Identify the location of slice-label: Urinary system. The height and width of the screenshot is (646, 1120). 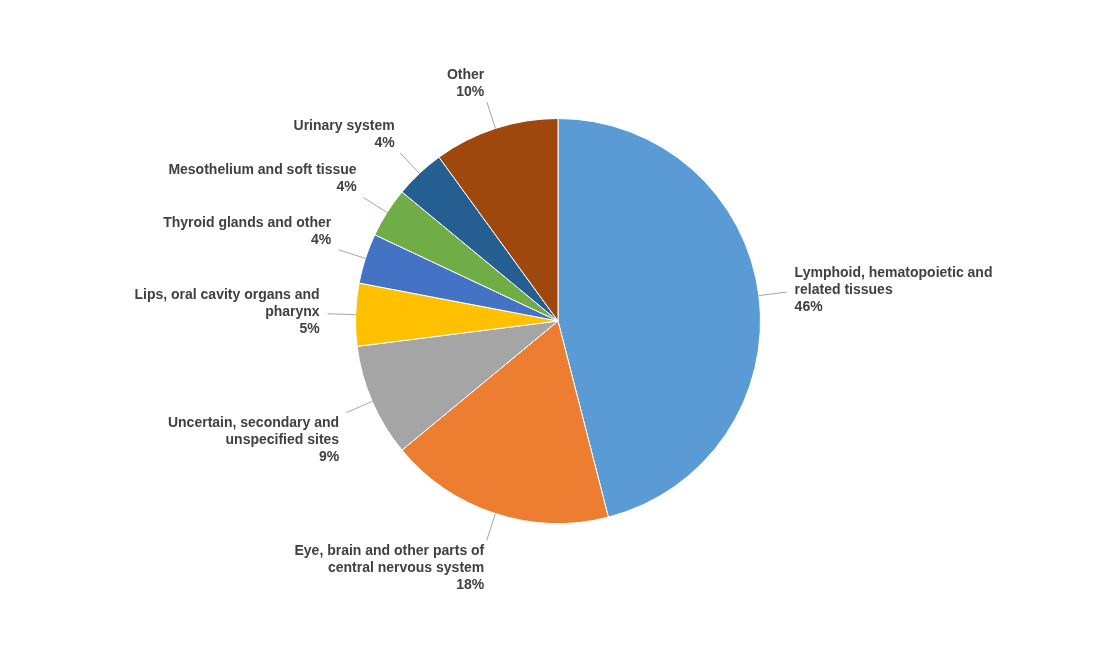
(344, 124).